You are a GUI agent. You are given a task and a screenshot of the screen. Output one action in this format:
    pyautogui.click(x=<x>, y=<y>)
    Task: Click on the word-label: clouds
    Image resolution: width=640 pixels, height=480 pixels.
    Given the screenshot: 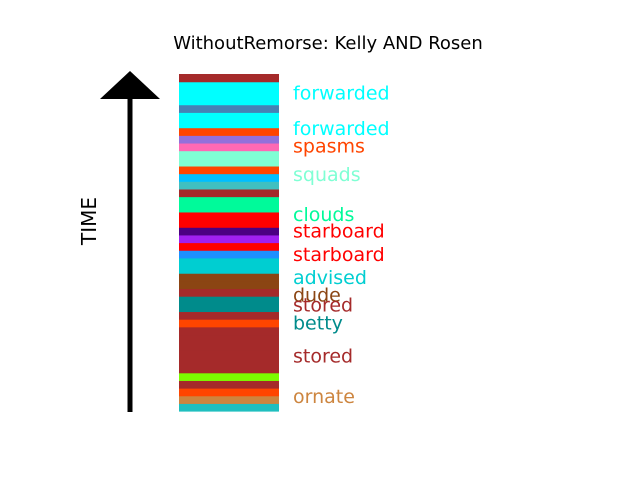 What is the action you would take?
    pyautogui.click(x=323, y=215)
    